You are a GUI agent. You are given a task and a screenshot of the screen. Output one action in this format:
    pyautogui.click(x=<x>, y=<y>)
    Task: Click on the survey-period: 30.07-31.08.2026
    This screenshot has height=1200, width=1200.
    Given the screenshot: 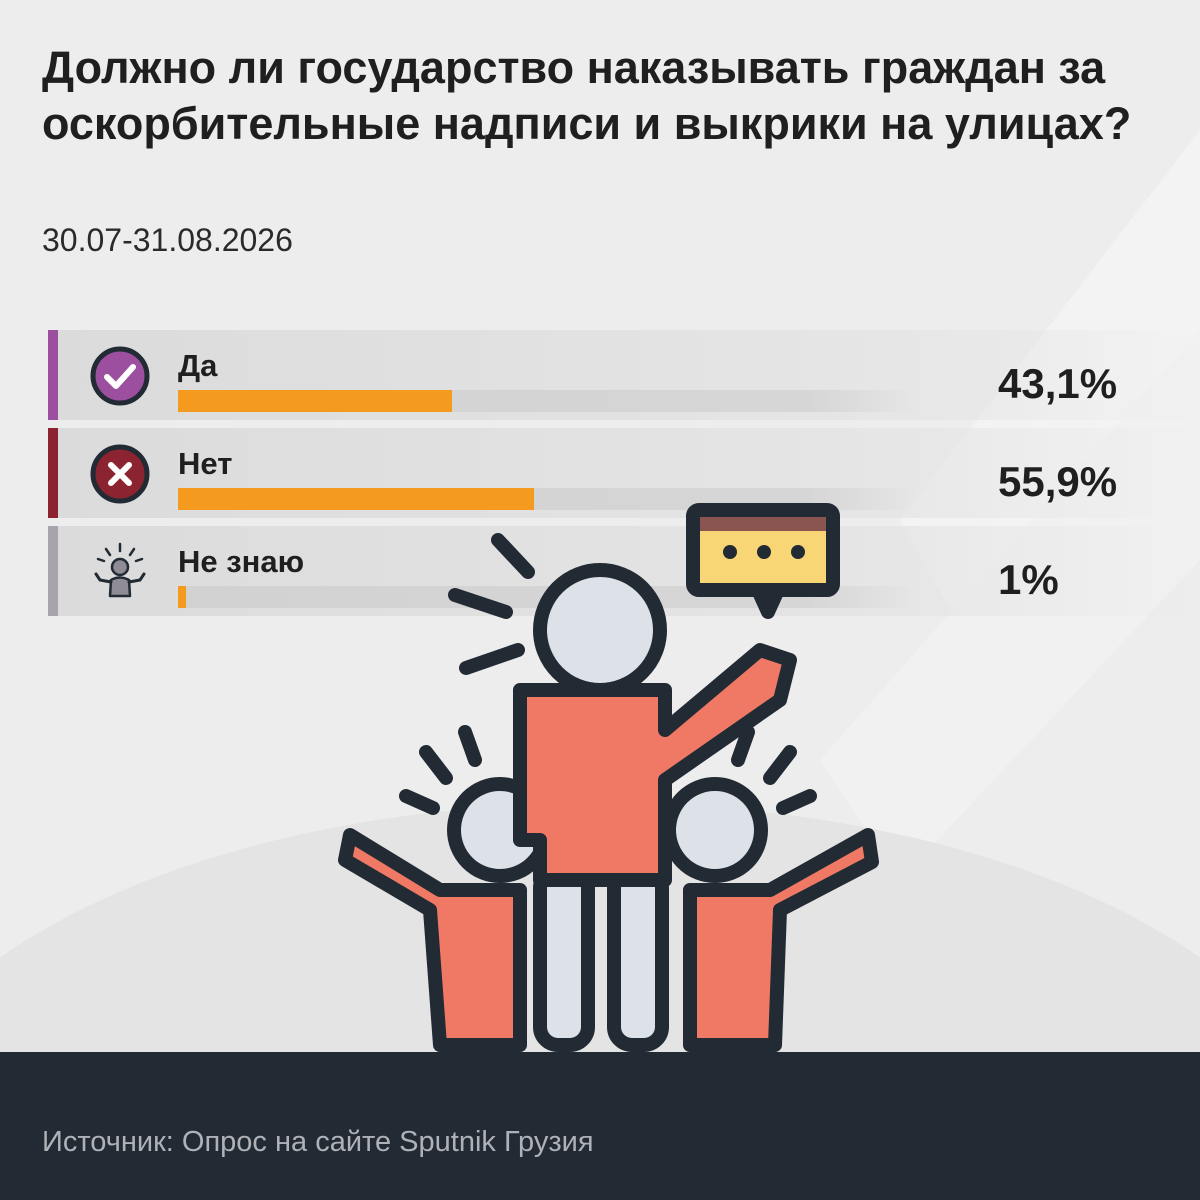 What is the action you would take?
    pyautogui.click(x=167, y=240)
    